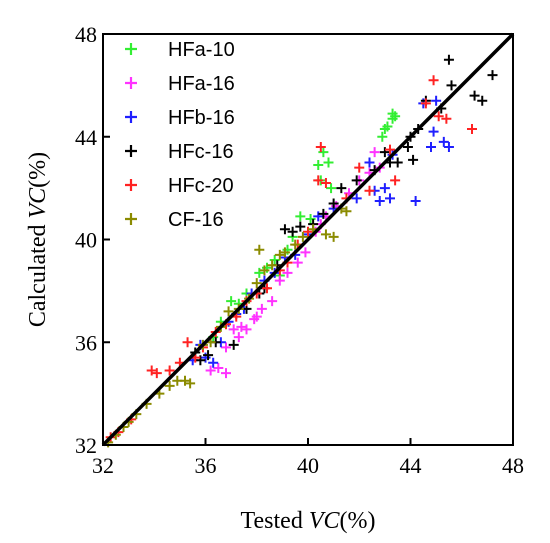 The width and height of the screenshot is (550, 543). I want to click on y-tick-label: 48, so click(86, 34).